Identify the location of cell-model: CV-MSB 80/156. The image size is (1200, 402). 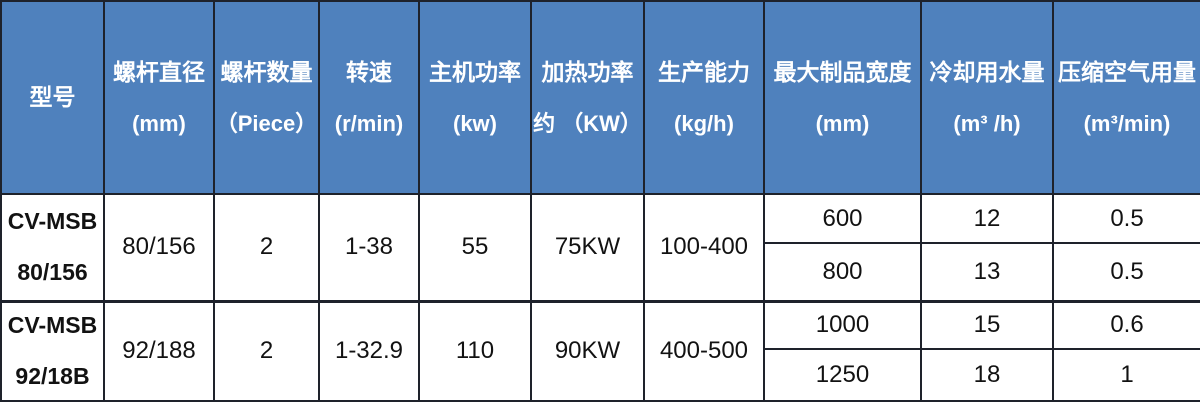
(52, 247).